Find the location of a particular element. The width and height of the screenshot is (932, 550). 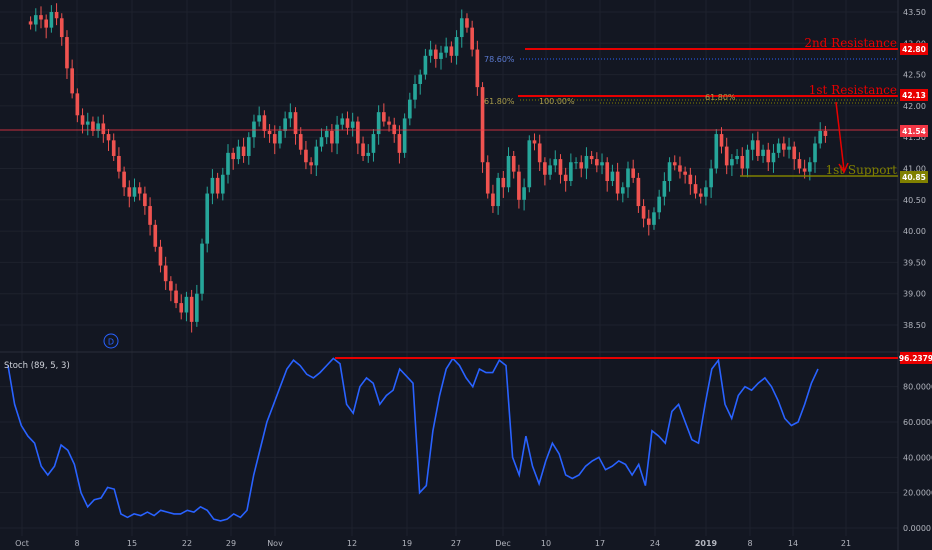

stoch-title: Stoch (89, 5, 3) is located at coordinates (37, 366).